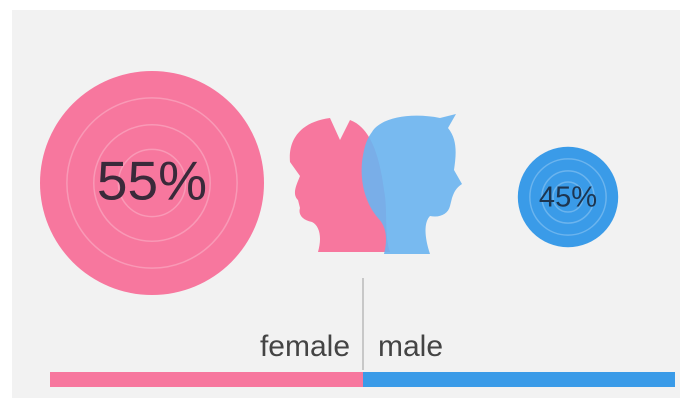 This screenshot has height=405, width=689. What do you see at coordinates (305, 346) in the screenshot?
I see `category-label: female` at bounding box center [305, 346].